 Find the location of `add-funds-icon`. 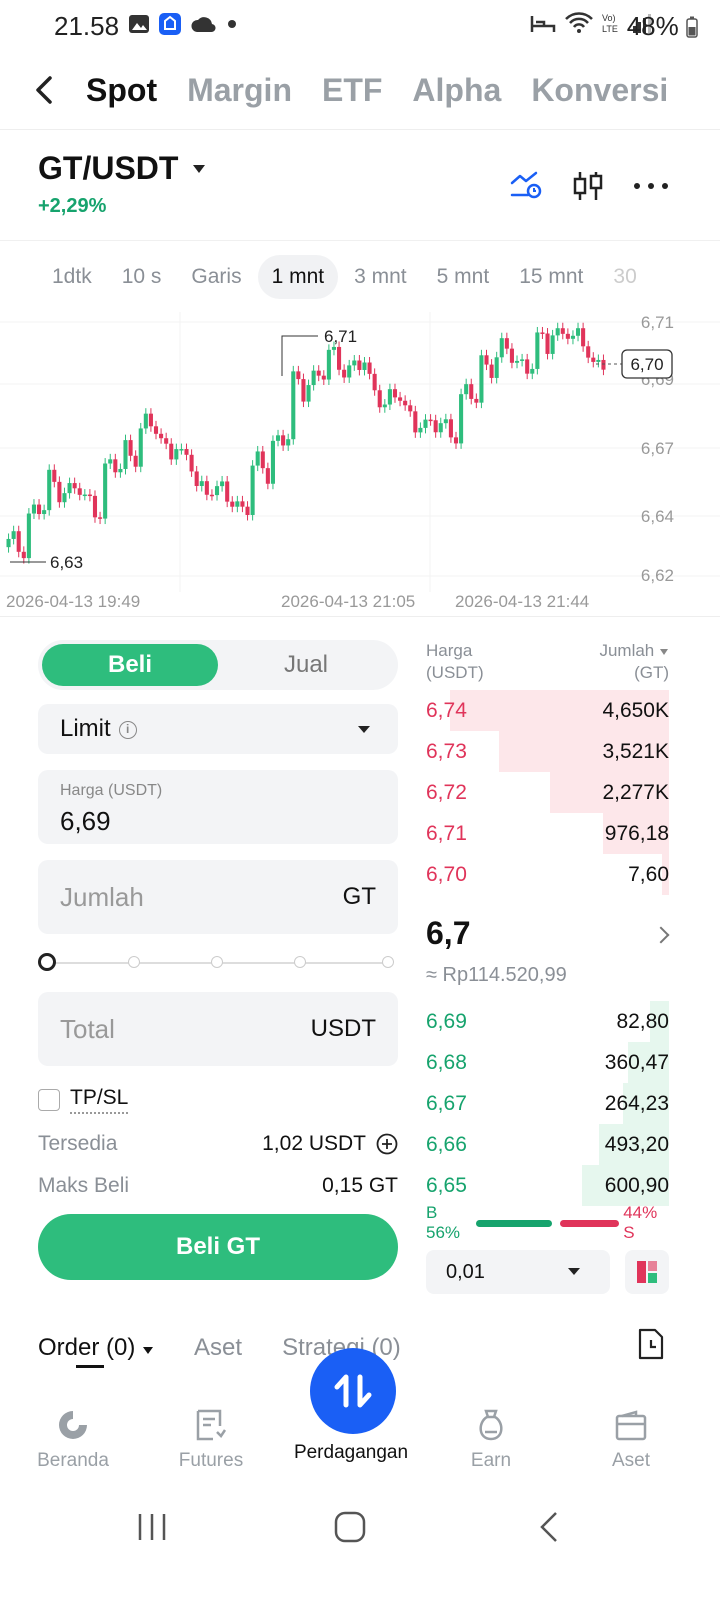

add-funds-icon is located at coordinates (387, 1144).